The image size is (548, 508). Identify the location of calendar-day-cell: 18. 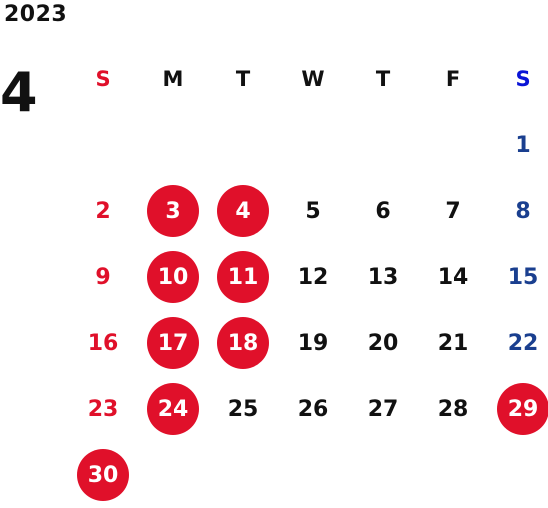
(243, 343).